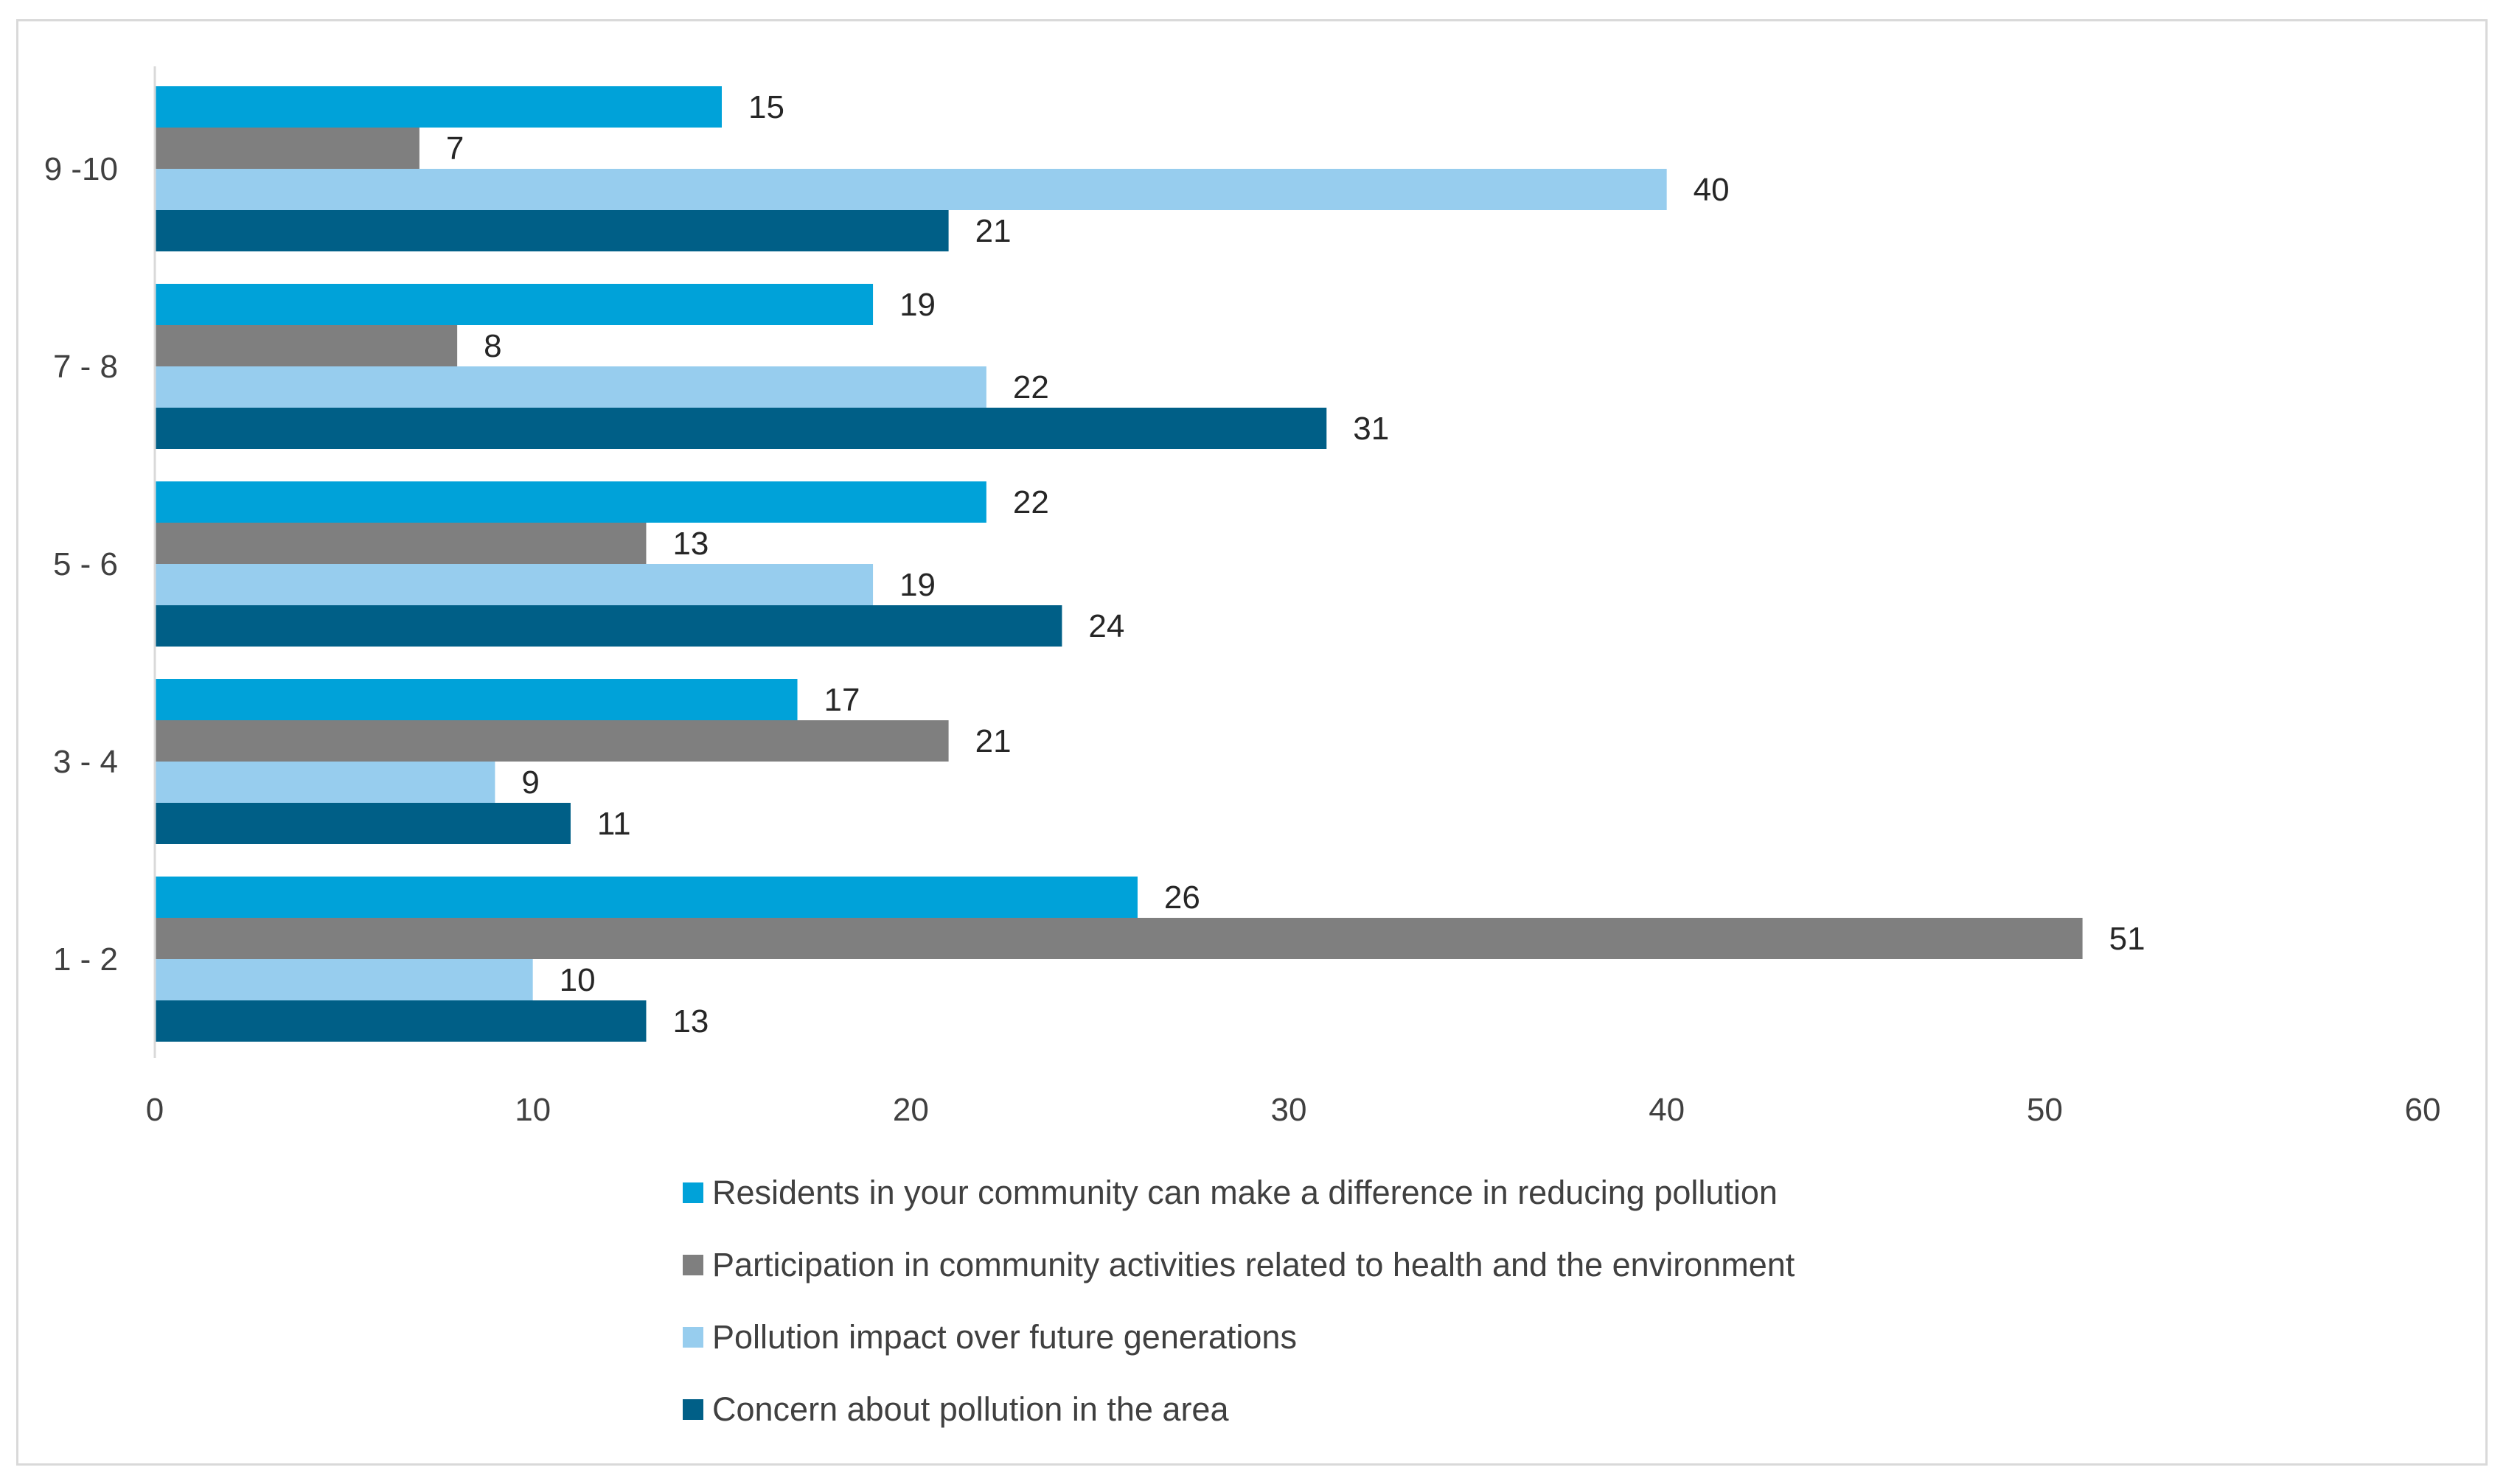 The height and width of the screenshot is (1484, 2506). I want to click on x-tick-label: 0, so click(155, 1110).